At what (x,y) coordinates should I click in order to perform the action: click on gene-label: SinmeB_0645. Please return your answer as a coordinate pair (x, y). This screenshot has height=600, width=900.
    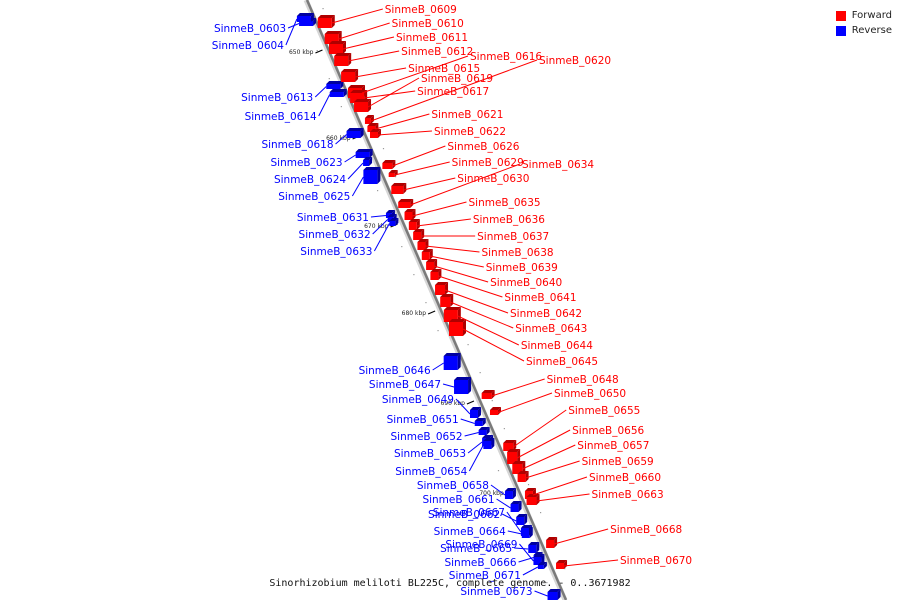
    Looking at the image, I should click on (562, 362).